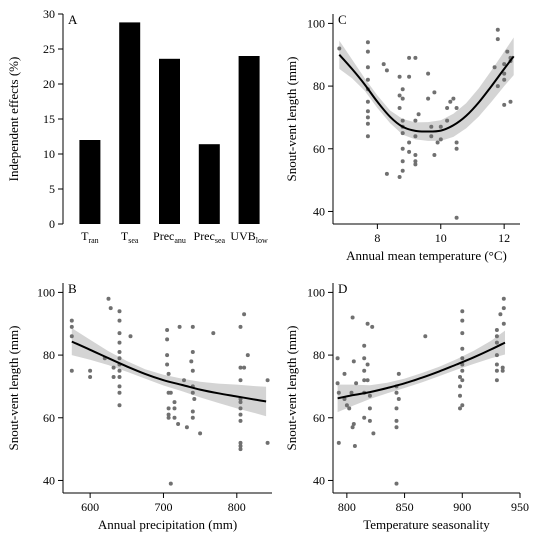 This screenshot has height=538, width=550. What do you see at coordinates (72, 288) in the screenshot?
I see `panel-label: B` at bounding box center [72, 288].